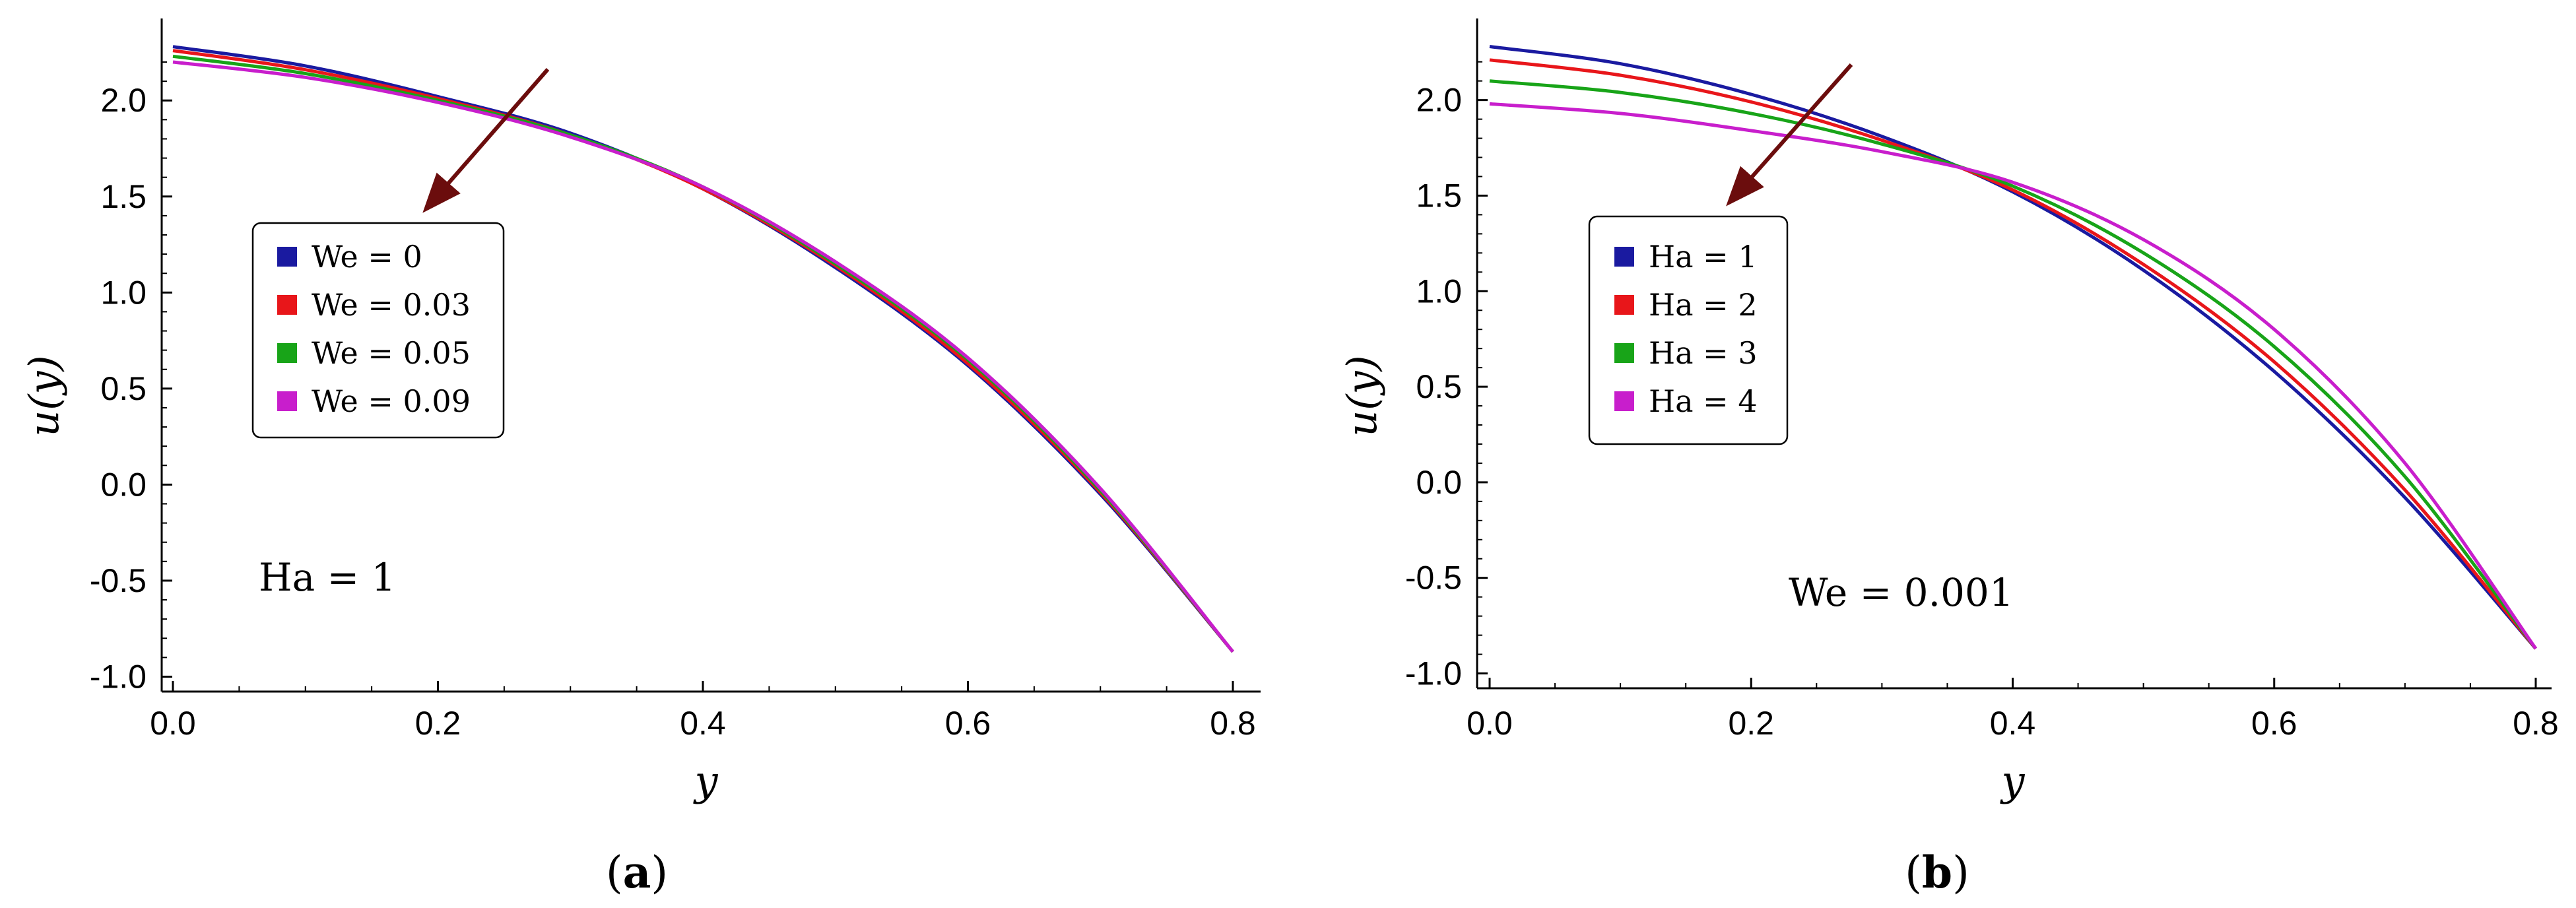 Image resolution: width=2576 pixels, height=908 pixels. What do you see at coordinates (391, 305) in the screenshot?
I see `legend-label: We = 0.03` at bounding box center [391, 305].